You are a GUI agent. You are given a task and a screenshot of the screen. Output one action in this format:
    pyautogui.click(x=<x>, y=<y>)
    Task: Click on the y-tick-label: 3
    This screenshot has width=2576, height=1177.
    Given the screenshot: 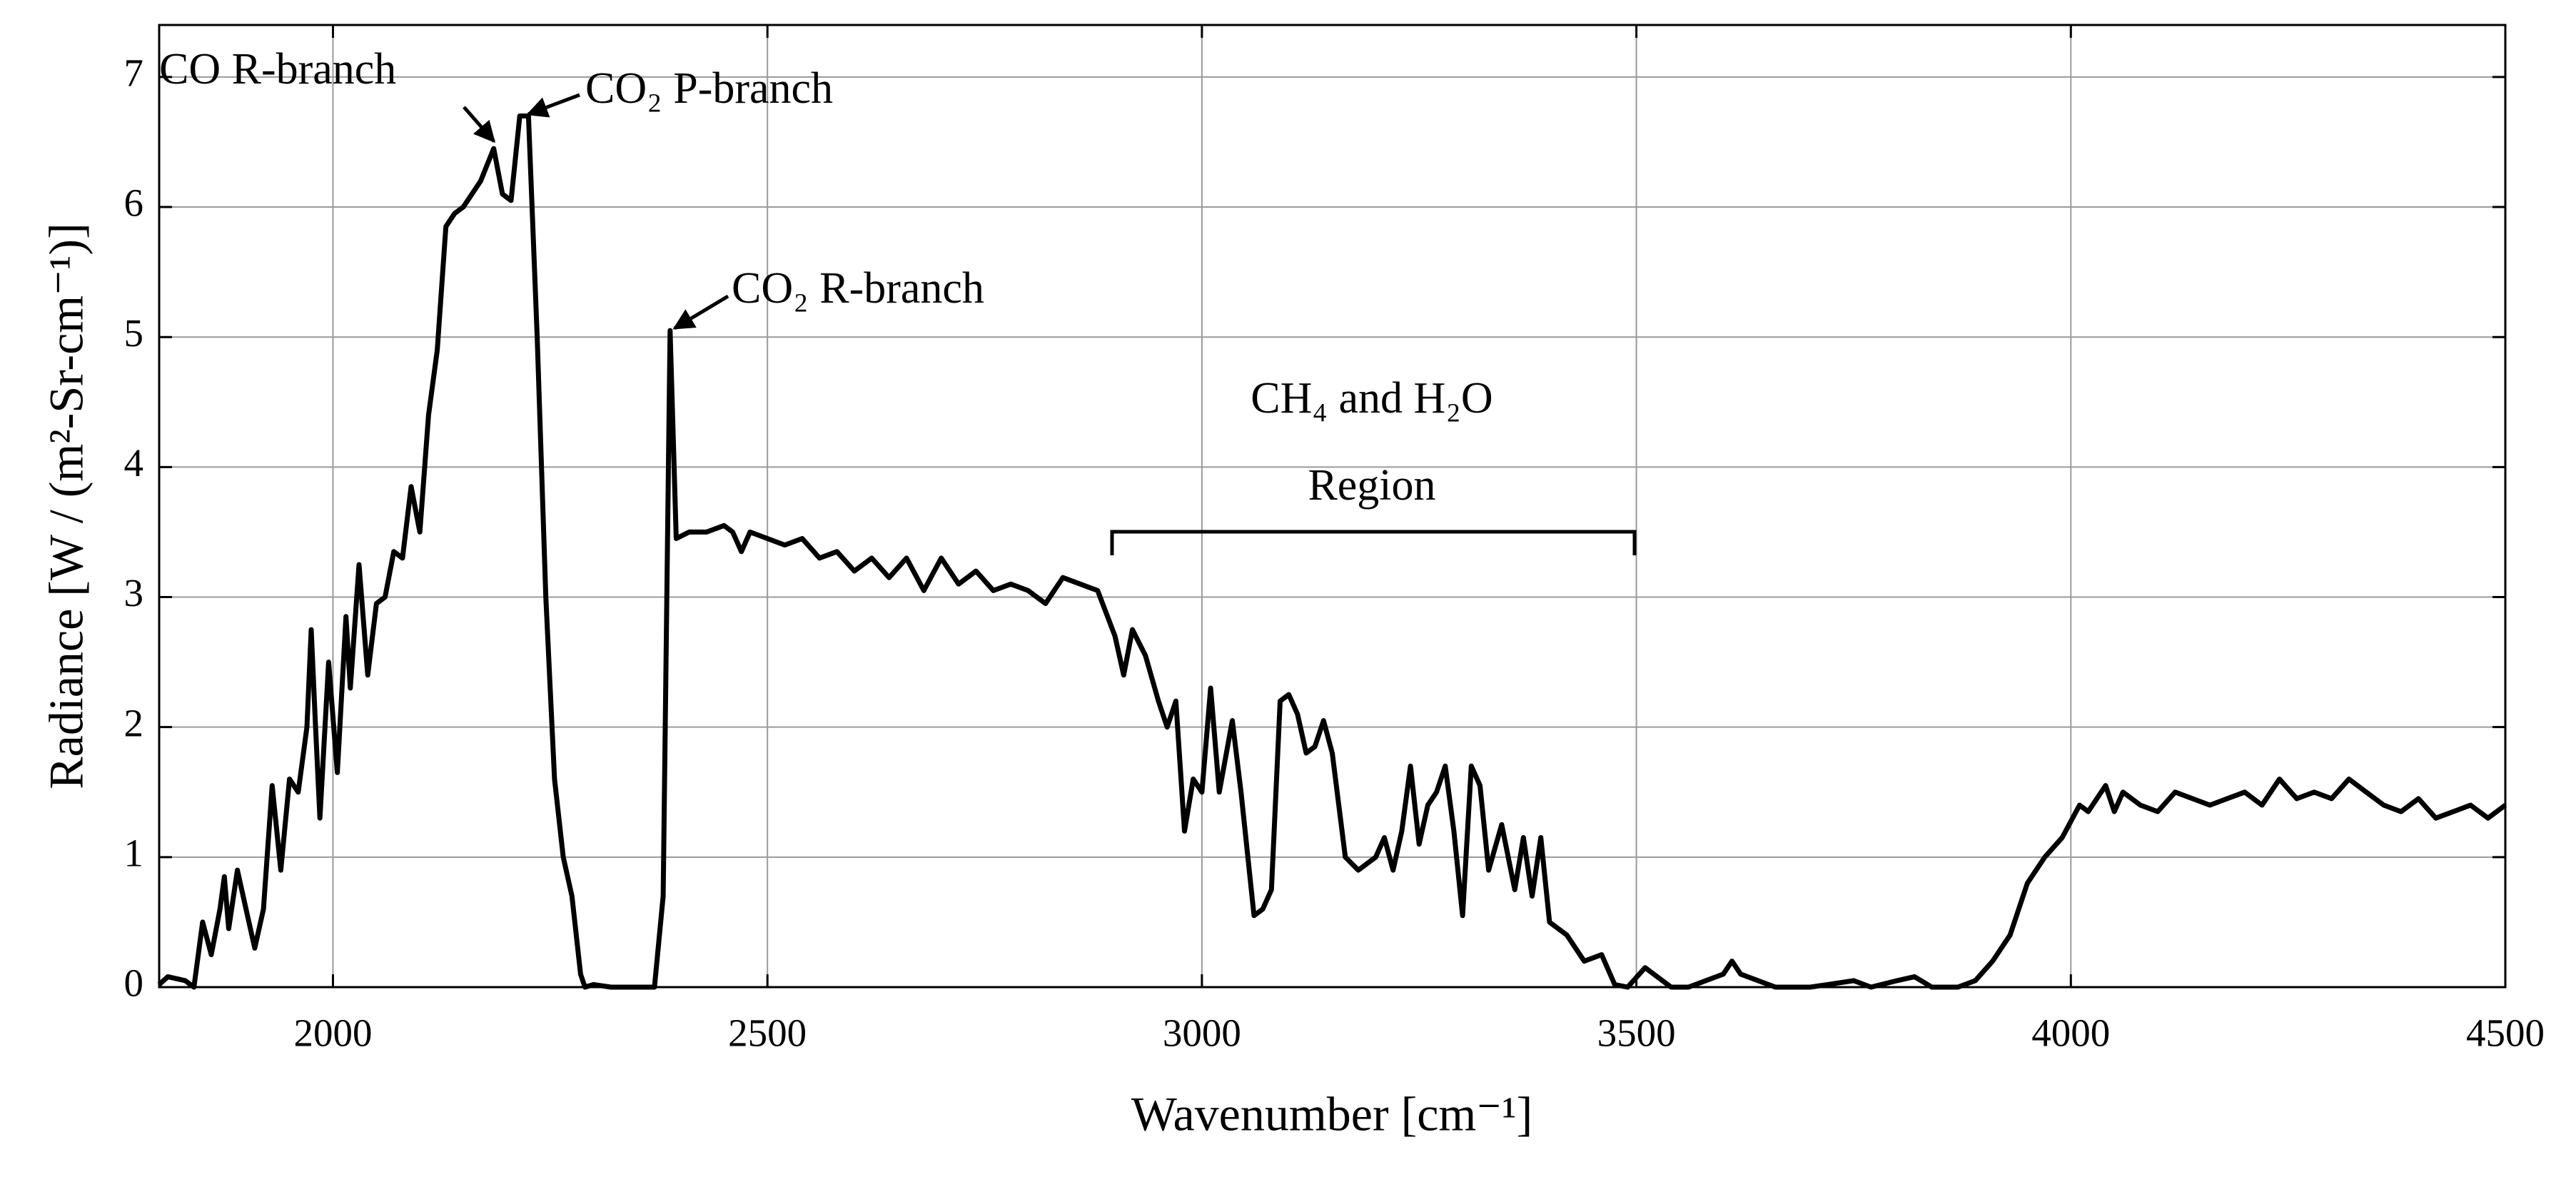 What is the action you would take?
    pyautogui.click(x=134, y=593)
    